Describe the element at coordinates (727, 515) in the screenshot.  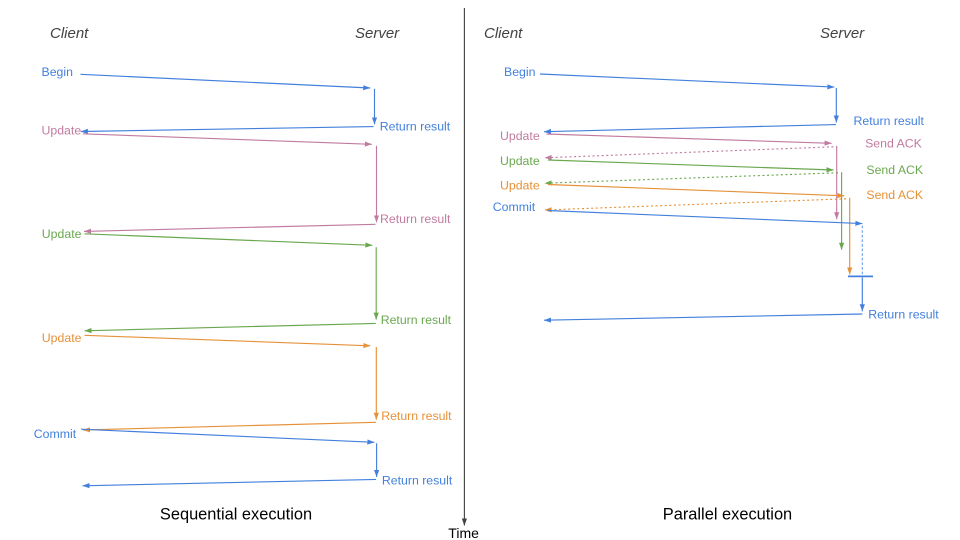
I see `svg-text: Parallel execution` at that location.